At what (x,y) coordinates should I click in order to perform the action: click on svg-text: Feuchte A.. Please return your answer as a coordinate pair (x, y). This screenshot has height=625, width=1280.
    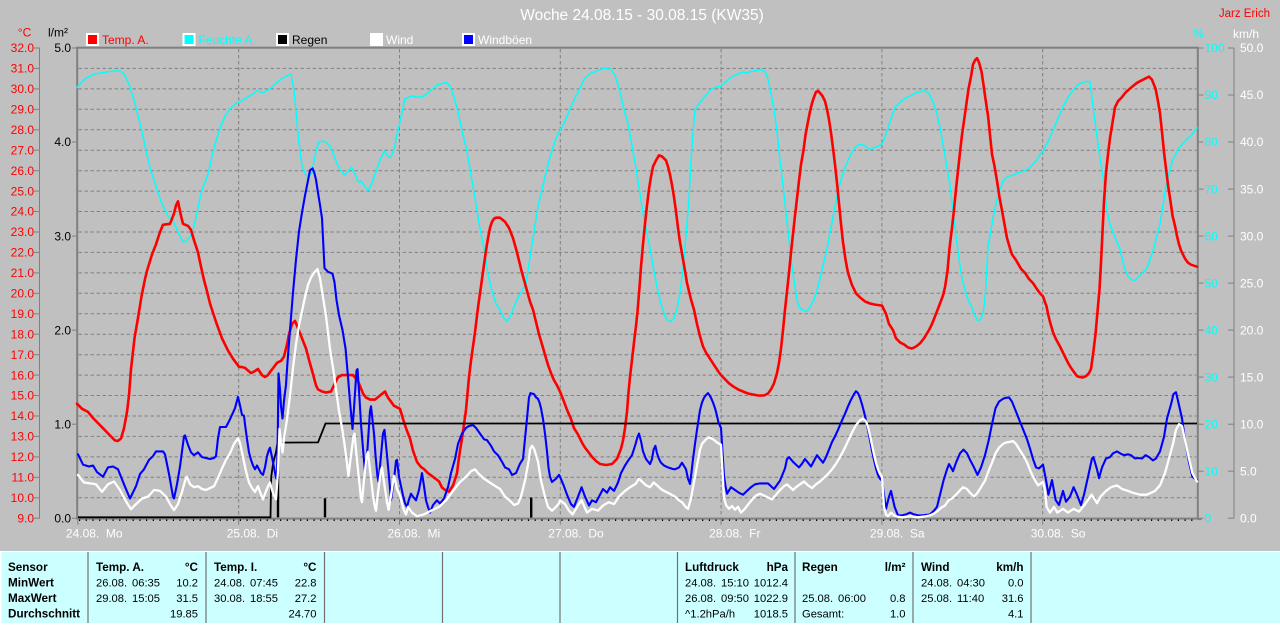
    Looking at the image, I should click on (227, 40).